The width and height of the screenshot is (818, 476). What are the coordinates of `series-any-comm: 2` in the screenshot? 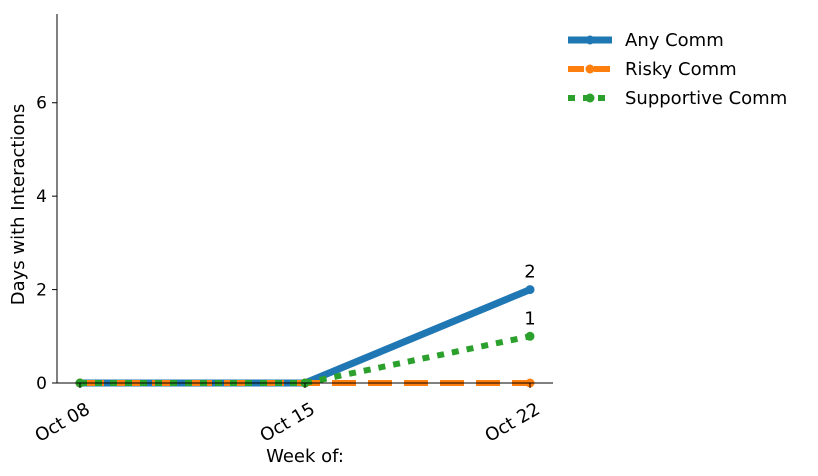 It's located at (305, 325).